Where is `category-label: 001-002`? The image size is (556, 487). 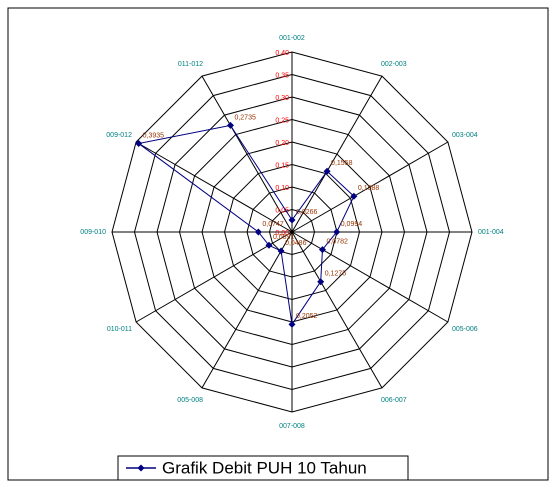
category-label: 001-002 is located at coordinates (292, 38).